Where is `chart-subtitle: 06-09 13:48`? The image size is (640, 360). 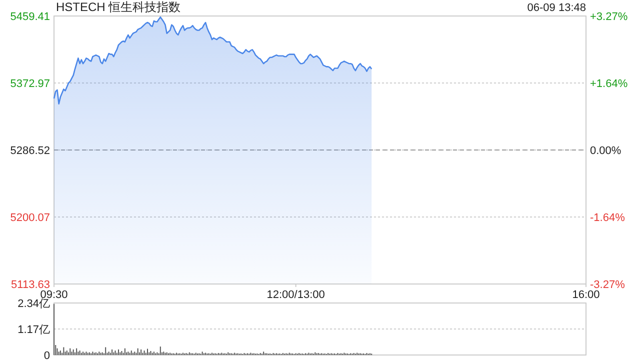 chart-subtitle: 06-09 13:48 is located at coordinates (556, 8).